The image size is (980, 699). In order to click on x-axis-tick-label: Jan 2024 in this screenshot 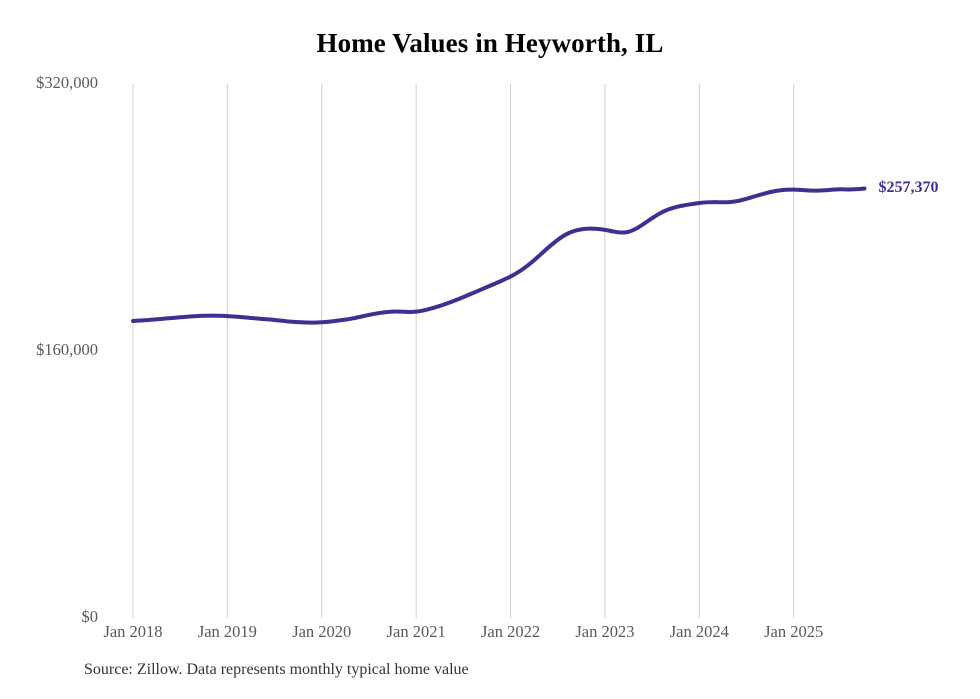, I will do `click(699, 631)`.